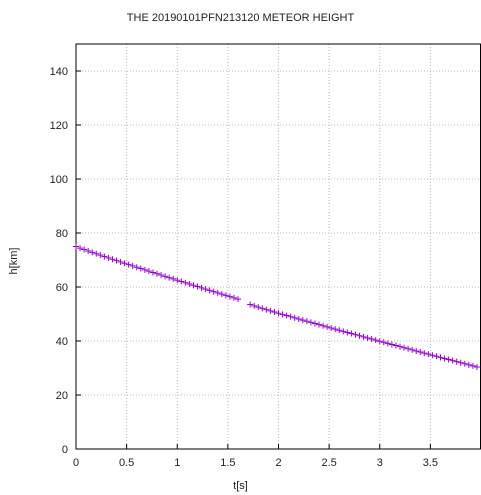  Describe the element at coordinates (240, 18) in the screenshot. I see `chart-title: THE 20190101PFN213120 METEOR HEIGHT` at that location.